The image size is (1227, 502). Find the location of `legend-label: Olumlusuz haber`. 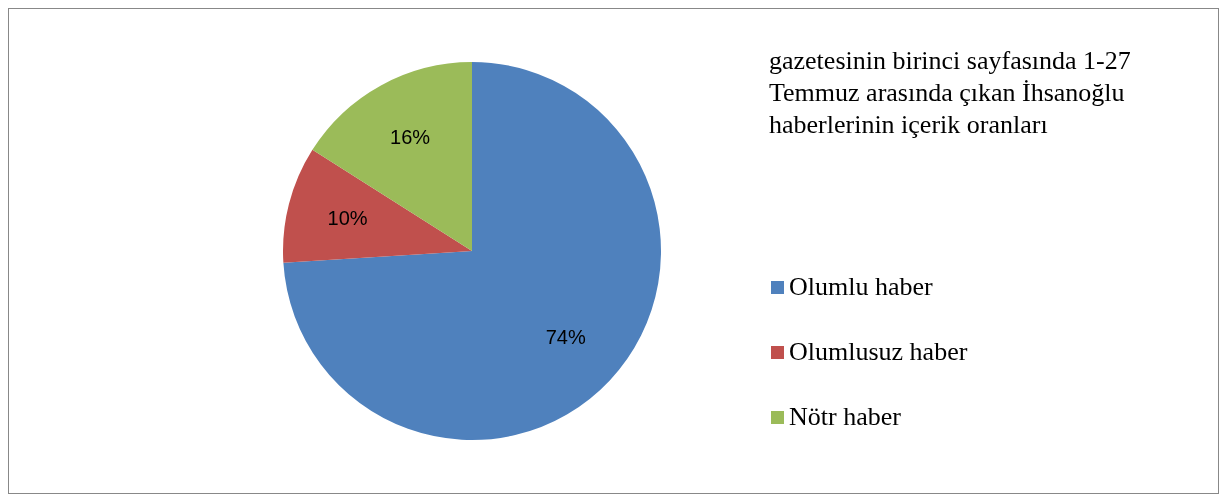

legend-label: Olumlusuz haber is located at coordinates (878, 352).